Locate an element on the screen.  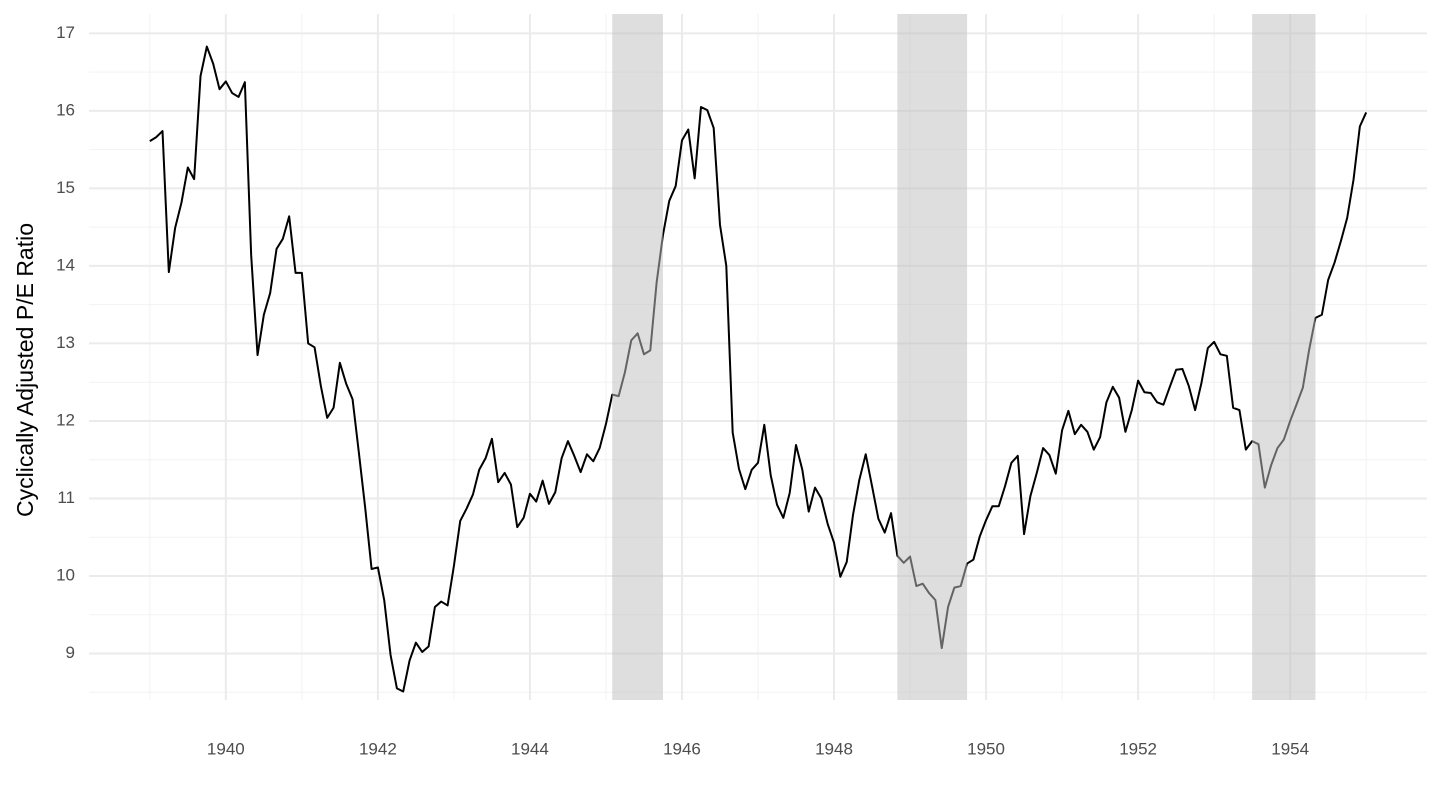
y-tick-label: 10 is located at coordinates (65, 574).